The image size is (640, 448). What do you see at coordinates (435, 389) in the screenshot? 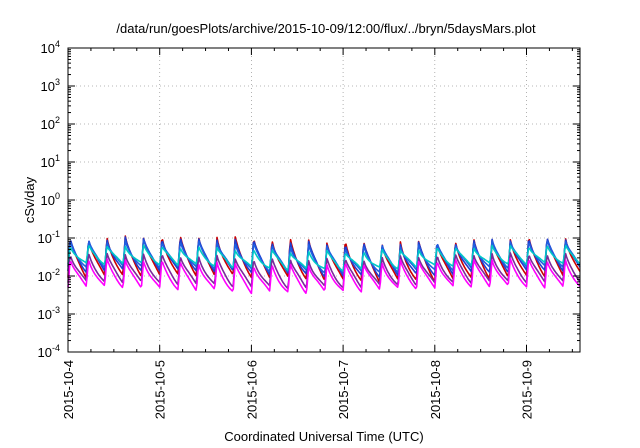
I see `x-tick-label: 2015-10-8` at bounding box center [435, 389].